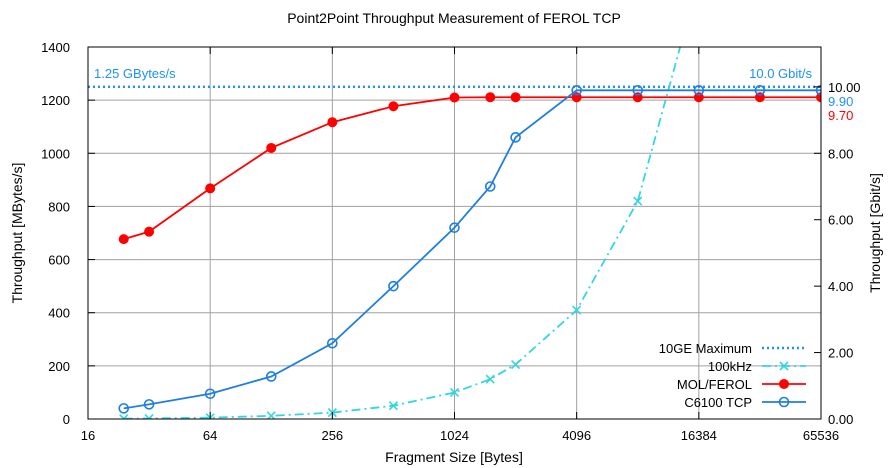 Image resolution: width=891 pixels, height=468 pixels. What do you see at coordinates (454, 457) in the screenshot?
I see `x-axis-label: Fragment Size [Bytes]` at bounding box center [454, 457].